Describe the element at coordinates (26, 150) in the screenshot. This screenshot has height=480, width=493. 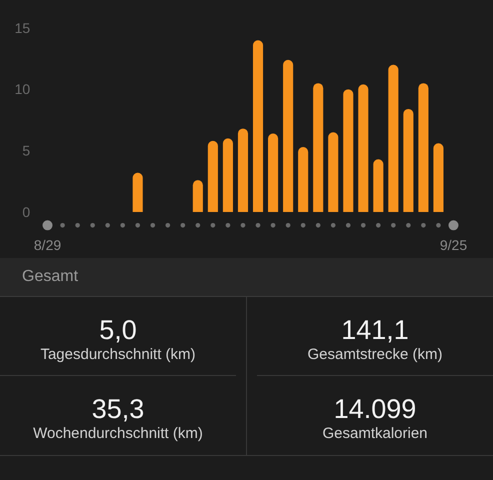
I see `y-tick-label: 5` at that location.